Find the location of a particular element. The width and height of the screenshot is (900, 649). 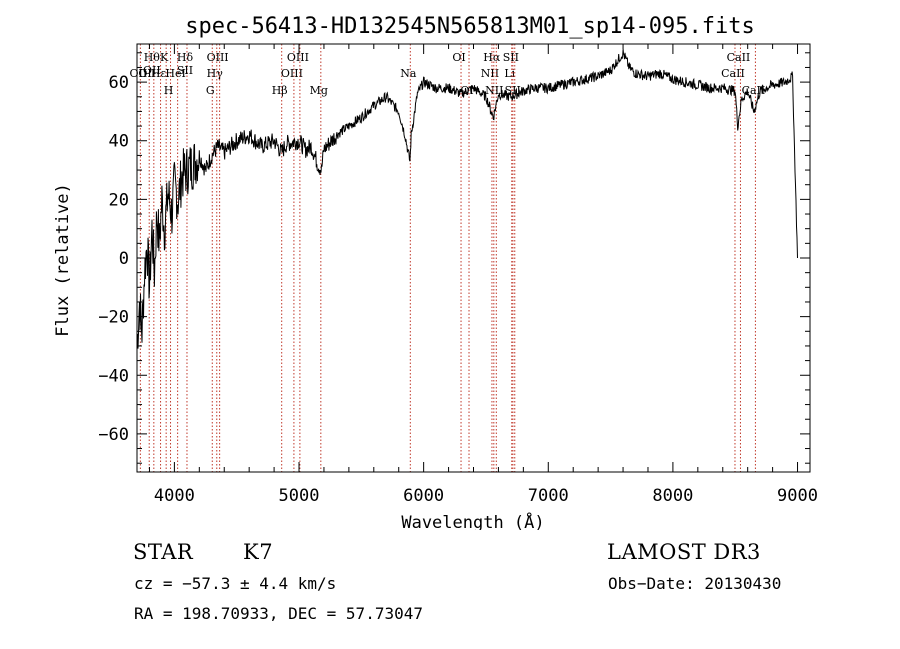

marker-label: Hα is located at coordinates (492, 57).